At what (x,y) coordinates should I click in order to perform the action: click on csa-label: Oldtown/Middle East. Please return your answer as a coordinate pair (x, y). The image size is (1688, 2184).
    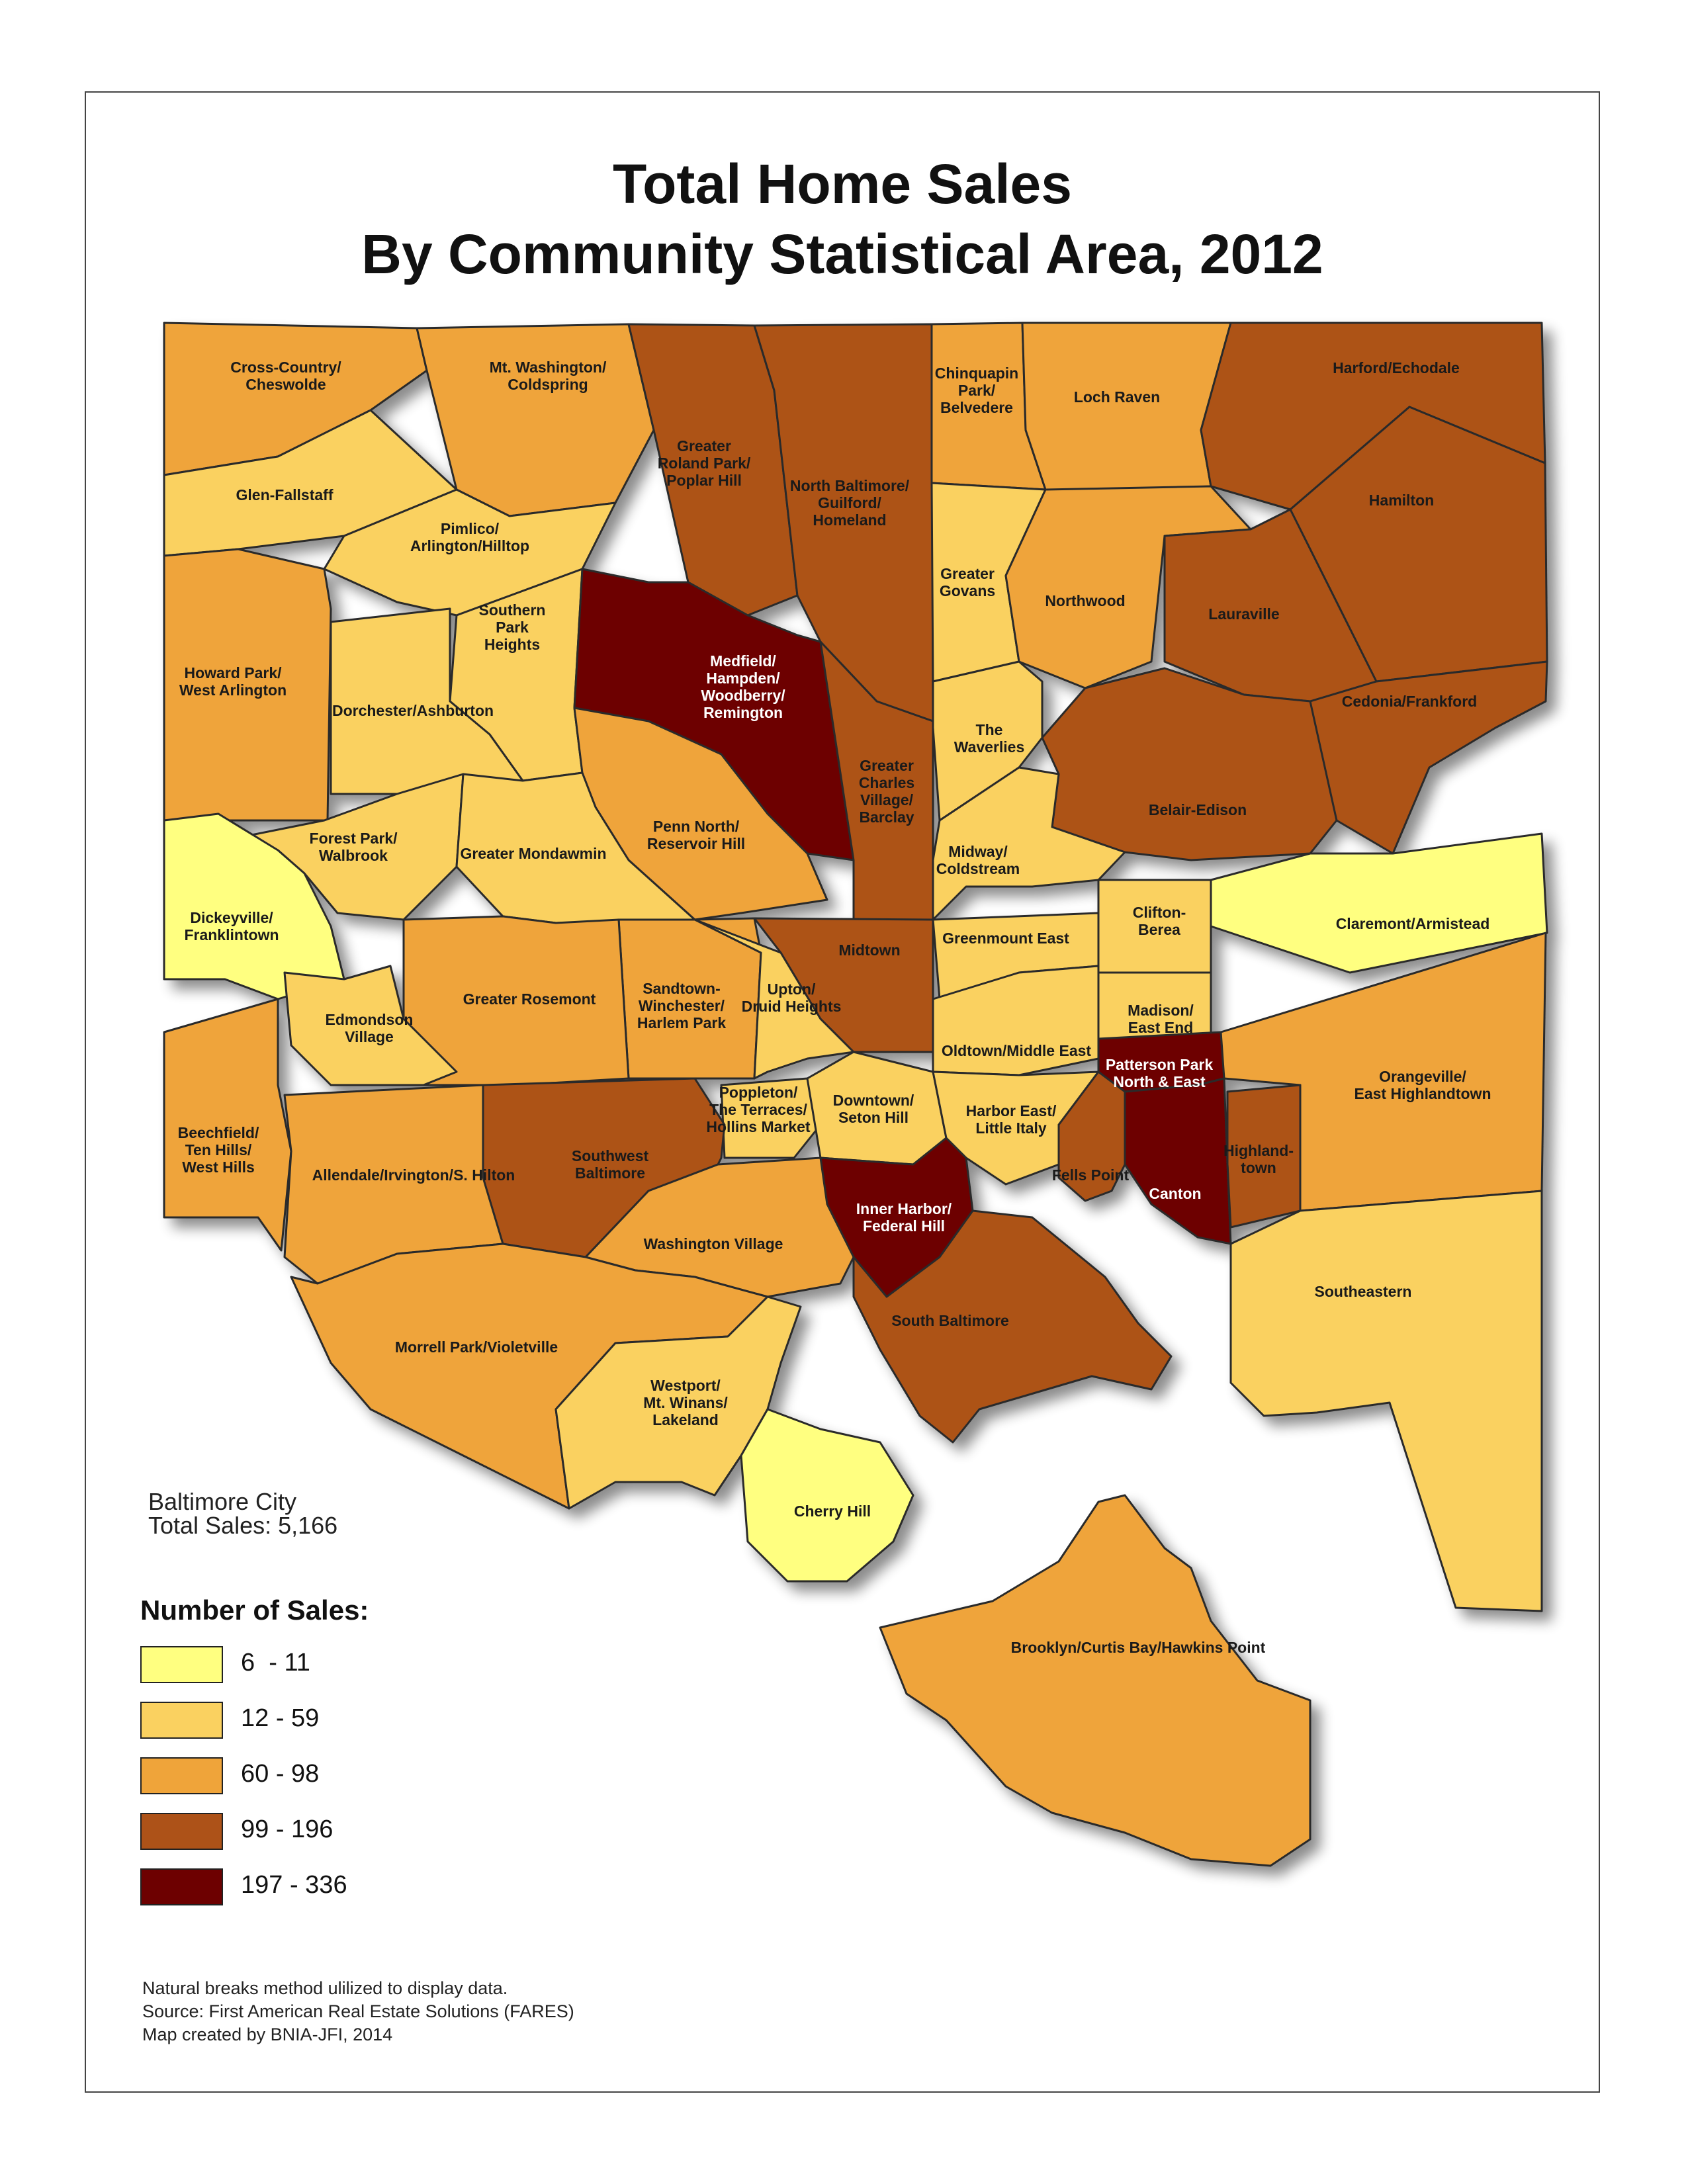
    Looking at the image, I should click on (1017, 1050).